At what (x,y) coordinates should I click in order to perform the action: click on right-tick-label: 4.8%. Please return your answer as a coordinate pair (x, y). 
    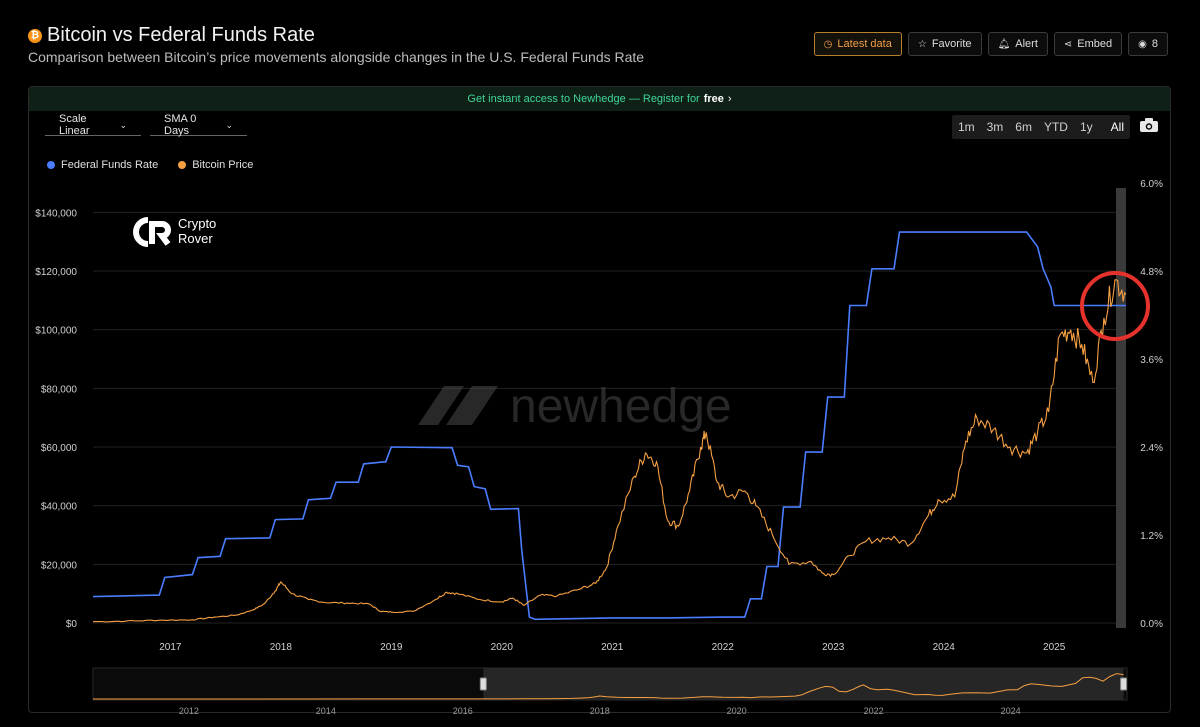
    Looking at the image, I should click on (1151, 272).